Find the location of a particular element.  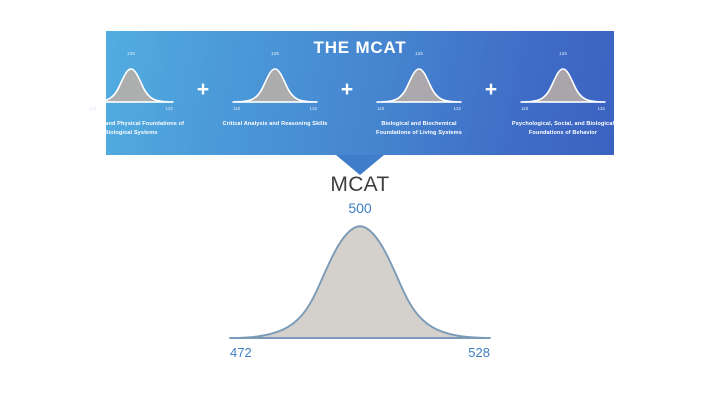

total-axis-min-label: 472 is located at coordinates (241, 352).